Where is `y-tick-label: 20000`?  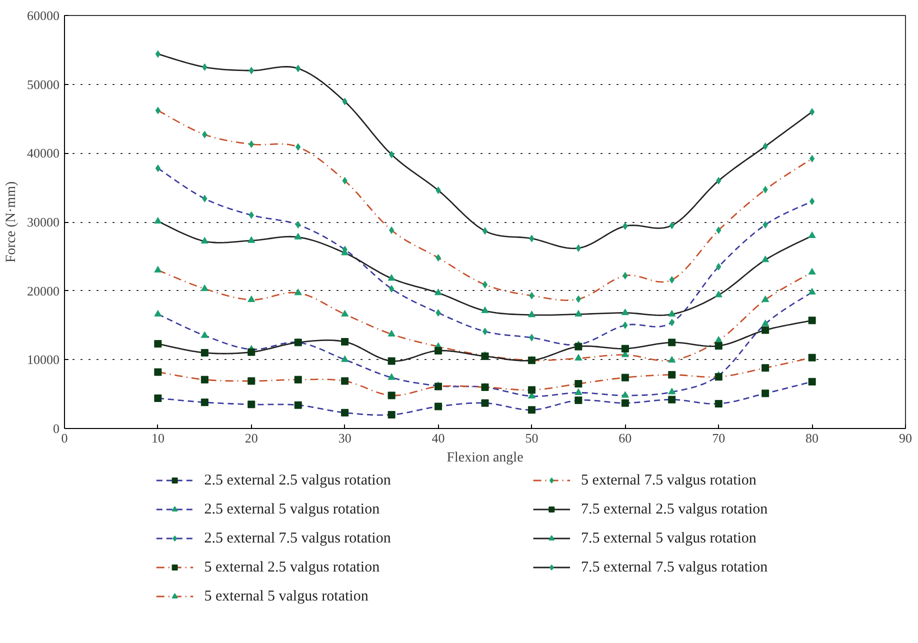
y-tick-label: 20000 is located at coordinates (43, 290).